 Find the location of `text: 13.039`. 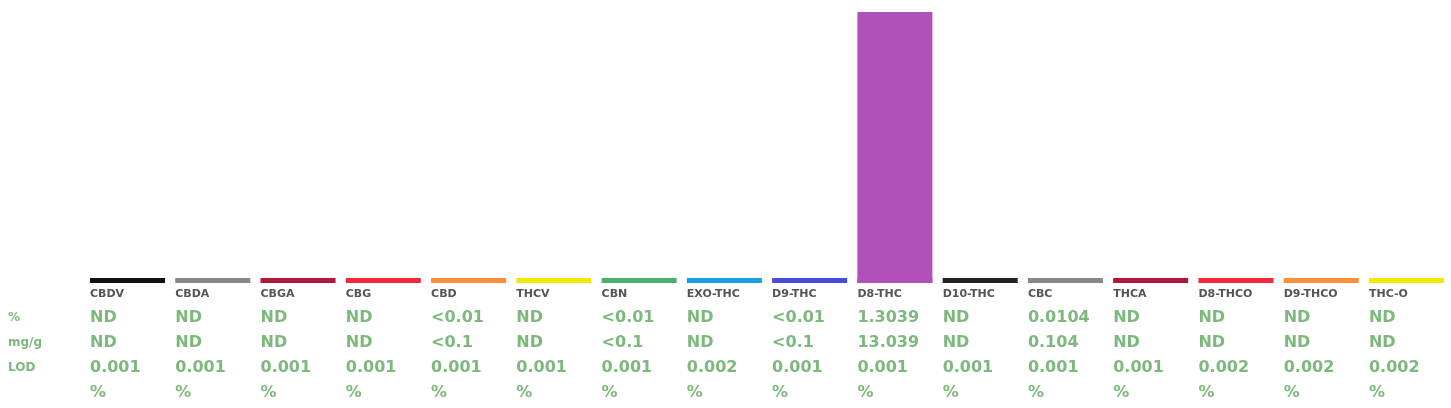

text: 13.039 is located at coordinates (888, 341).